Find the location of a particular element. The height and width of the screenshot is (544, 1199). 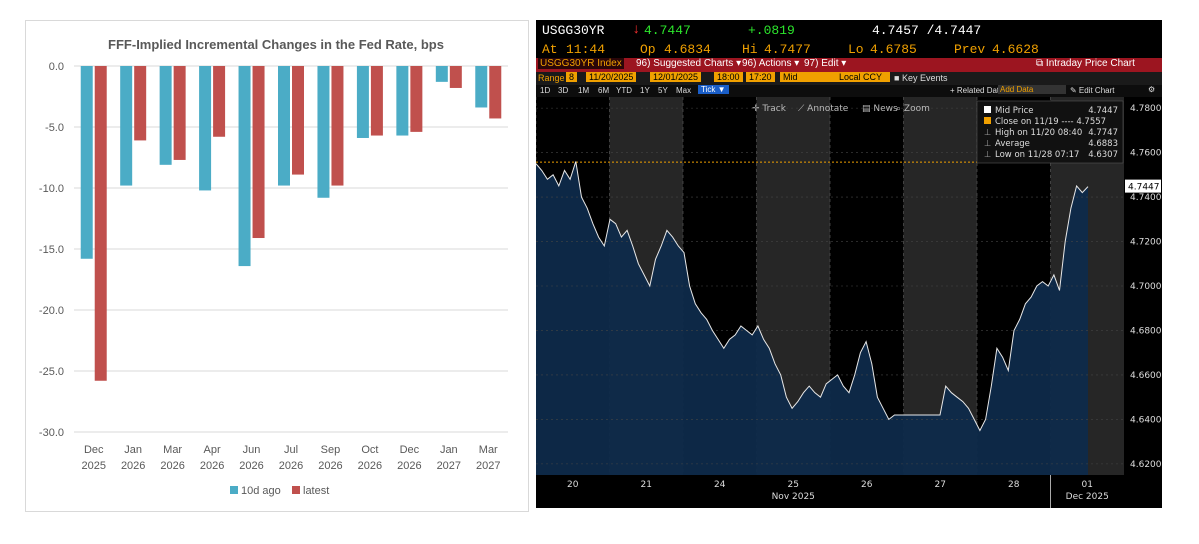

add-data-input: Add Data is located at coordinates (1032, 89).